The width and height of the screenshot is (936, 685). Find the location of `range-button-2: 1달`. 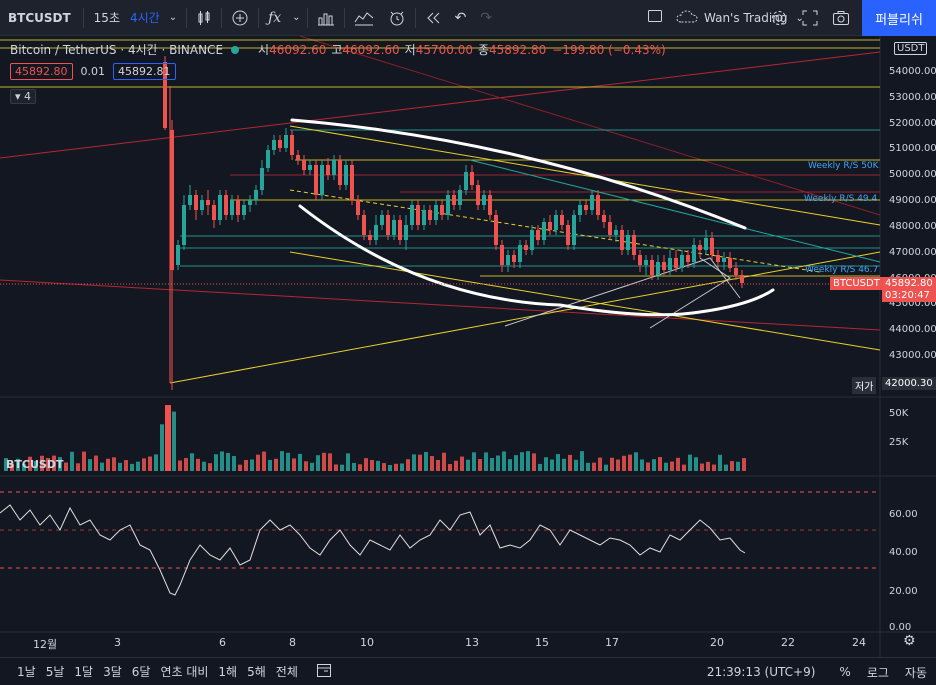

range-button-2: 1달 is located at coordinates (84, 672).